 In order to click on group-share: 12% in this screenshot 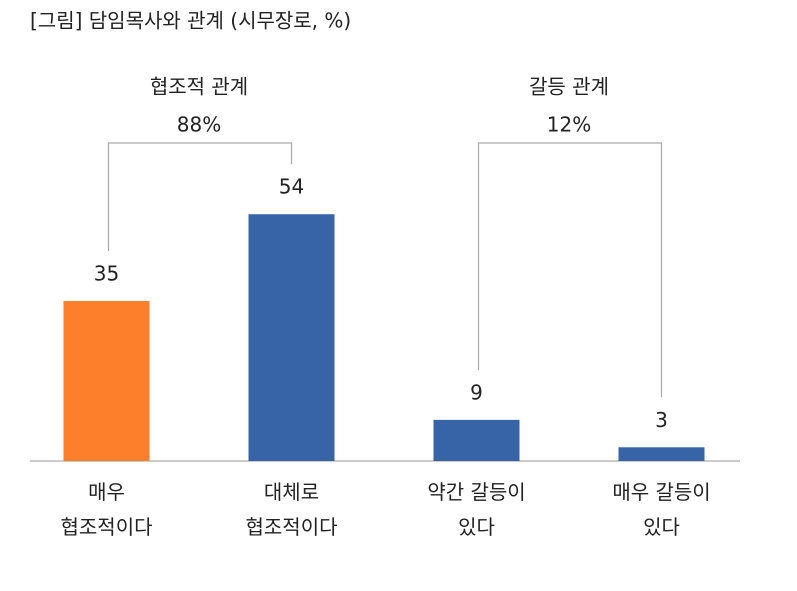, I will do `click(569, 125)`.